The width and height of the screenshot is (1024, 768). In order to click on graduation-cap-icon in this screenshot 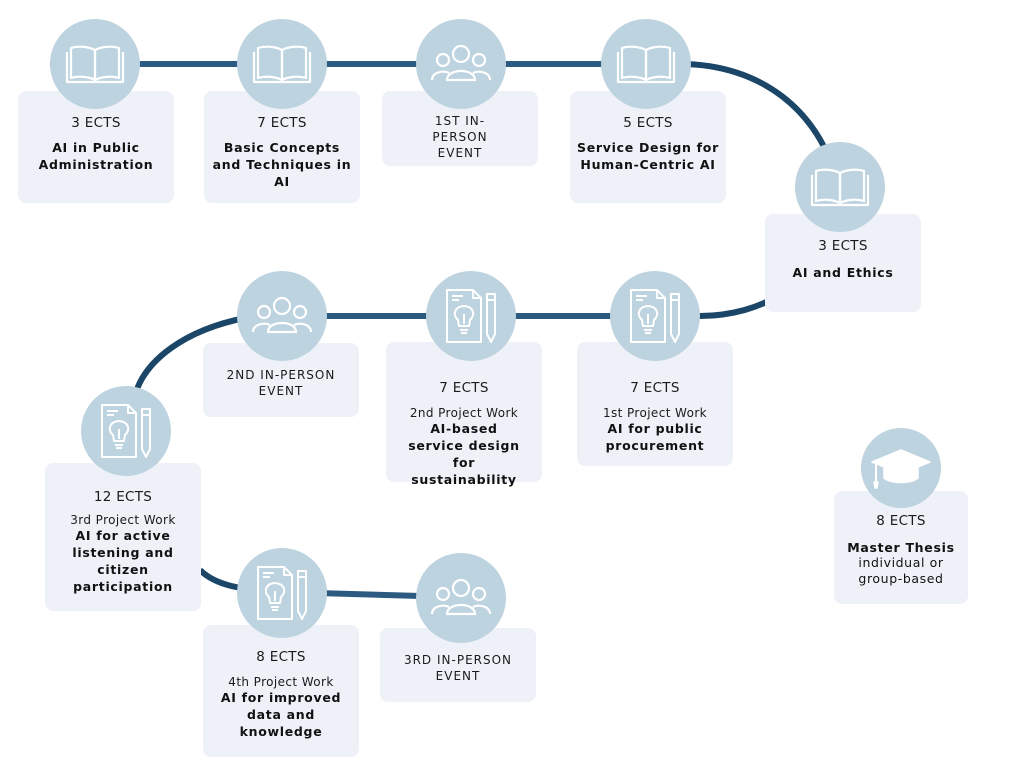, I will do `click(901, 468)`.